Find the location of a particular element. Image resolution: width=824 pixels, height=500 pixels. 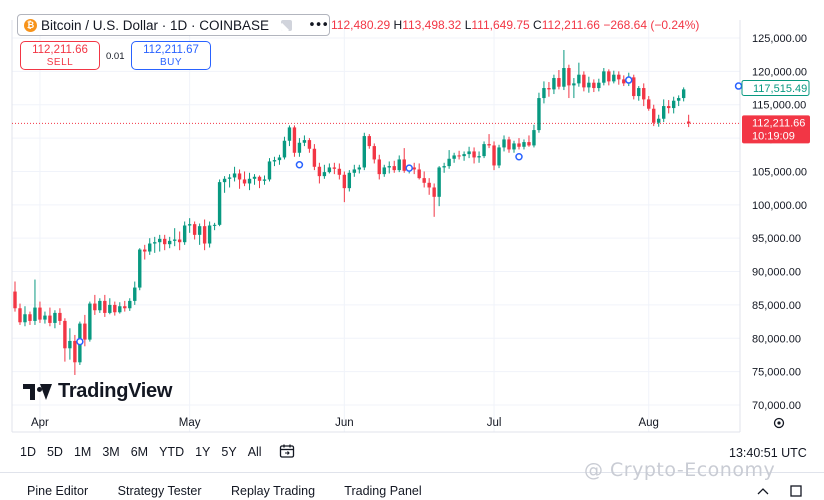

tab-replay-trading: Replay Trading is located at coordinates (273, 491).